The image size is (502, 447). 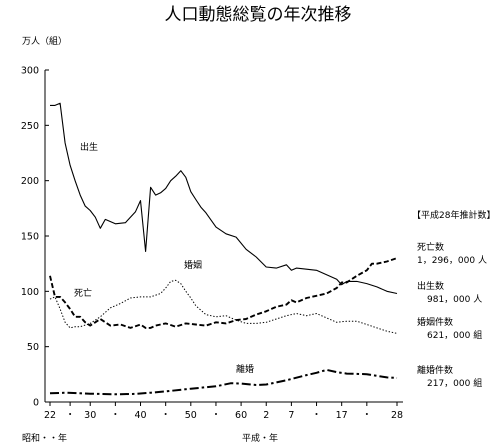 What do you see at coordinates (83, 293) in the screenshot?
I see `series-label-death: 死亡` at bounding box center [83, 293].